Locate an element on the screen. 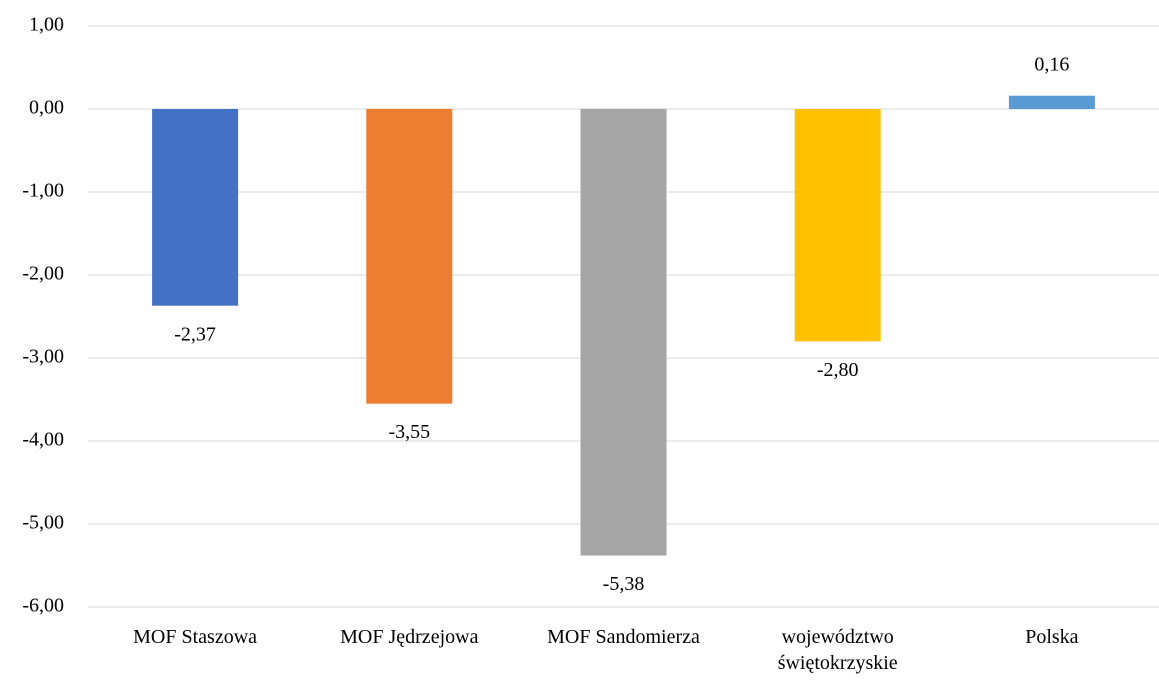 Image resolution: width=1159 pixels, height=683 pixels. y-tick-label: -6,00 is located at coordinates (43, 606).